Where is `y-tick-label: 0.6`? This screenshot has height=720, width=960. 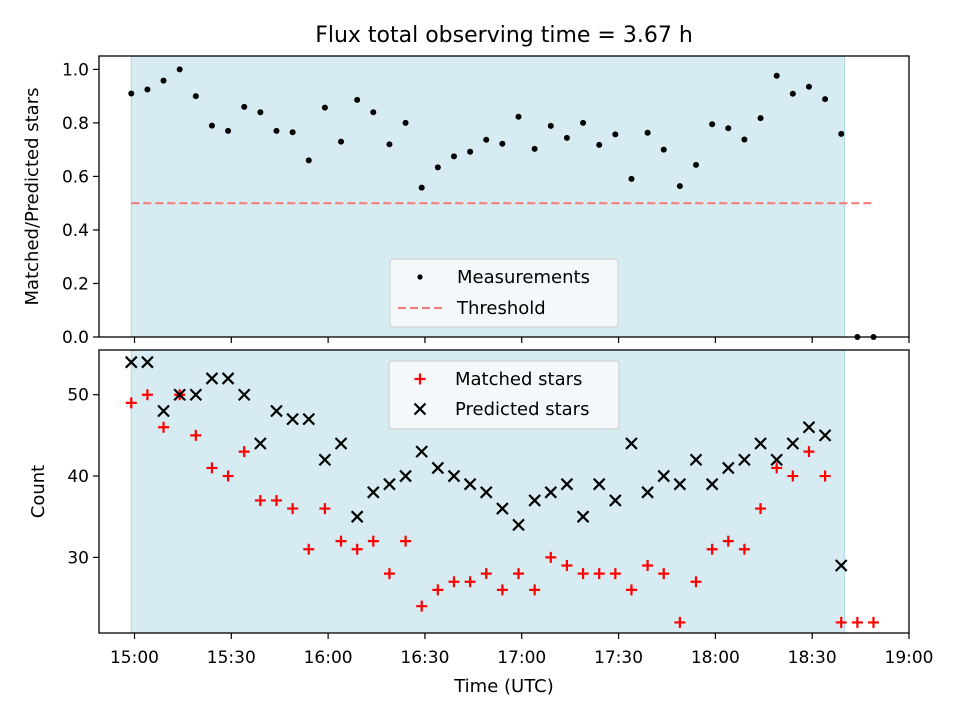 y-tick-label: 0.6 is located at coordinates (75, 177).